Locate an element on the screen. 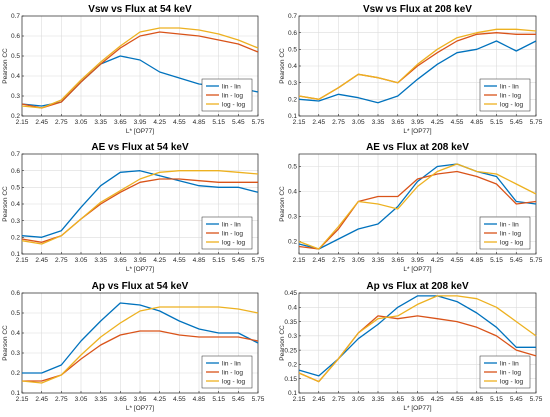  y-tick-label: 0.25 is located at coordinates (290, 350).